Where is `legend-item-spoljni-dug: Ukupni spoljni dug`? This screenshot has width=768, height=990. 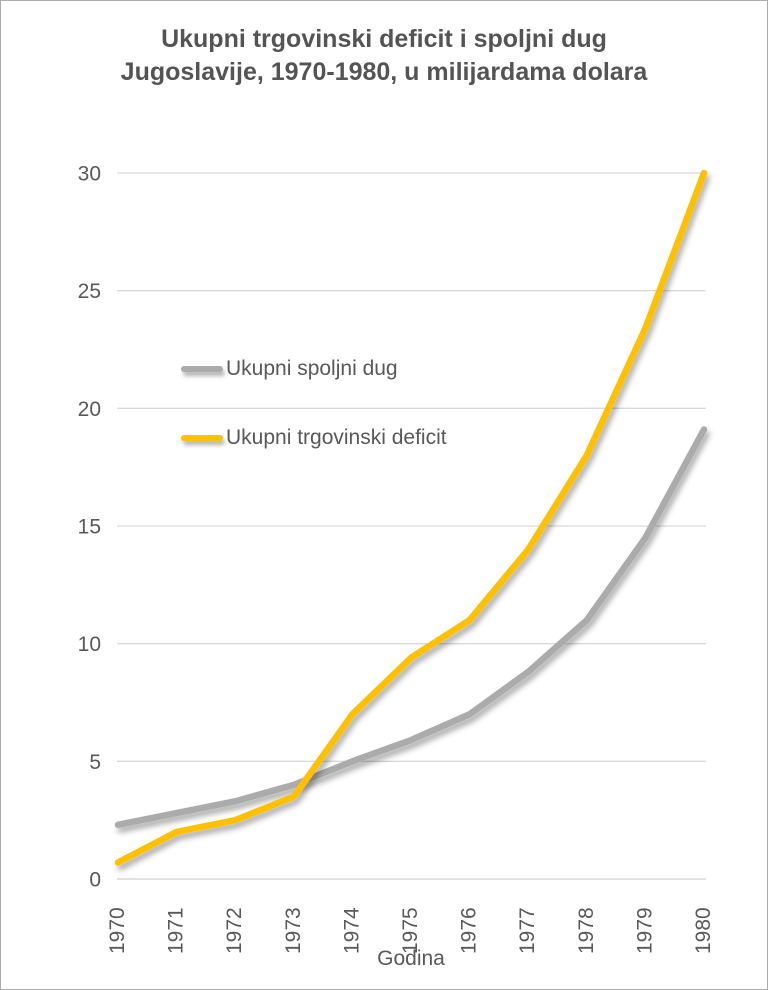 legend-item-spoljni-dug: Ukupni spoljni dug is located at coordinates (314, 369).